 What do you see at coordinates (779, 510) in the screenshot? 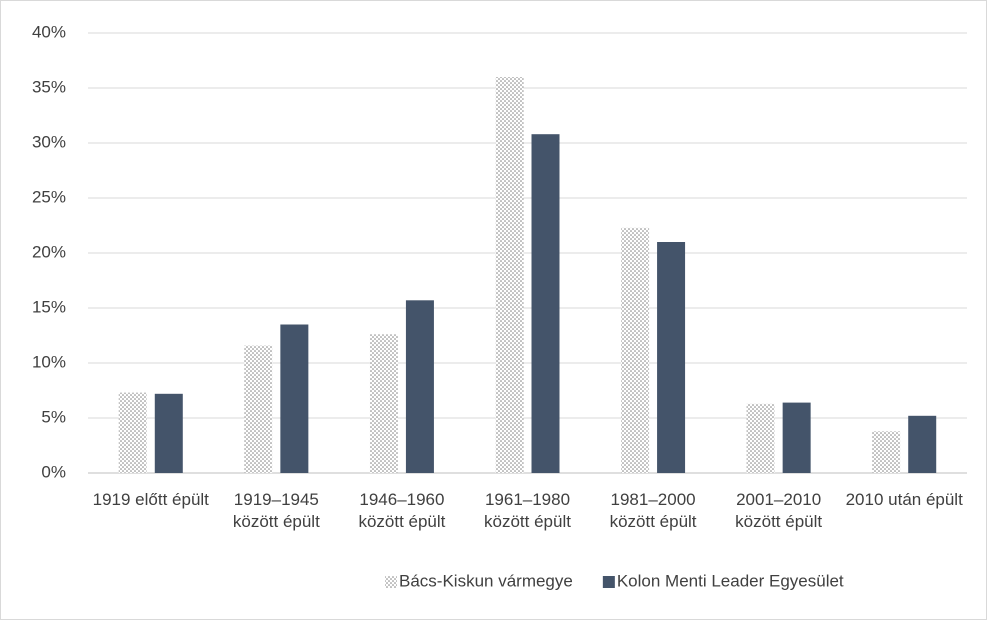
I see `x-tick-label: 2001–2010 között épült` at bounding box center [779, 510].